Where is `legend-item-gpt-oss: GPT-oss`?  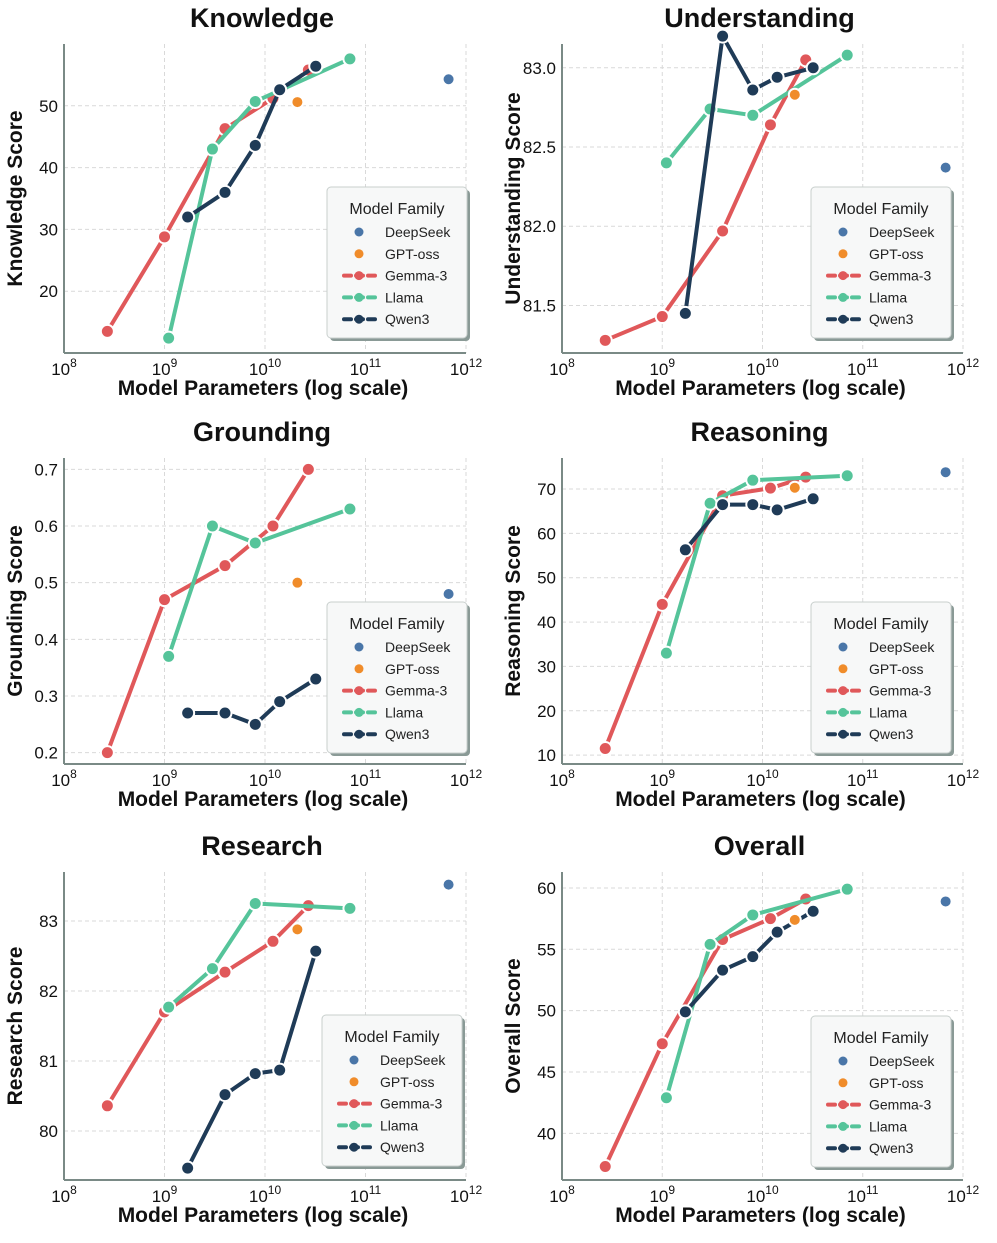
legend-item-gpt-oss: GPT-oss is located at coordinates (391, 1082).